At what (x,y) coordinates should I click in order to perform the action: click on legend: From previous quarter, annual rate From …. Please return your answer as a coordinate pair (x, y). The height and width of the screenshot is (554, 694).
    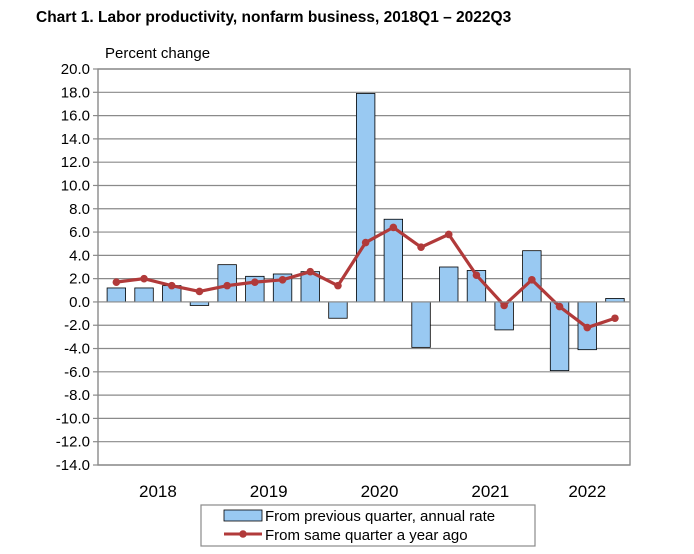
    Looking at the image, I should click on (368, 525).